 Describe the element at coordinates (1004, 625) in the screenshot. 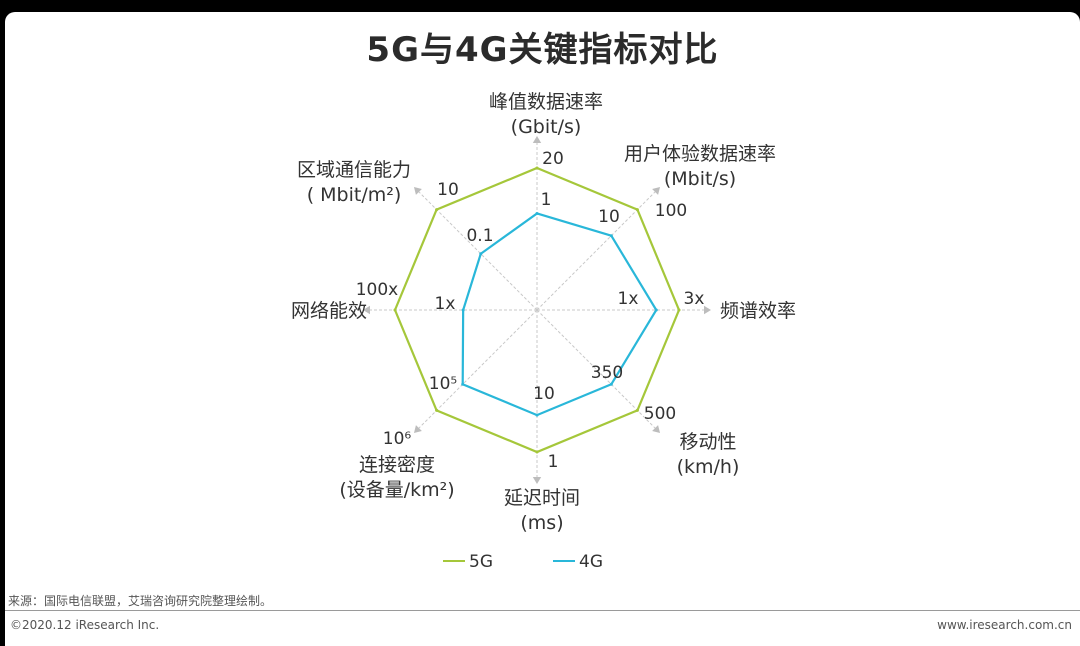

I see `website-link: www.iresearch.com.cn` at that location.